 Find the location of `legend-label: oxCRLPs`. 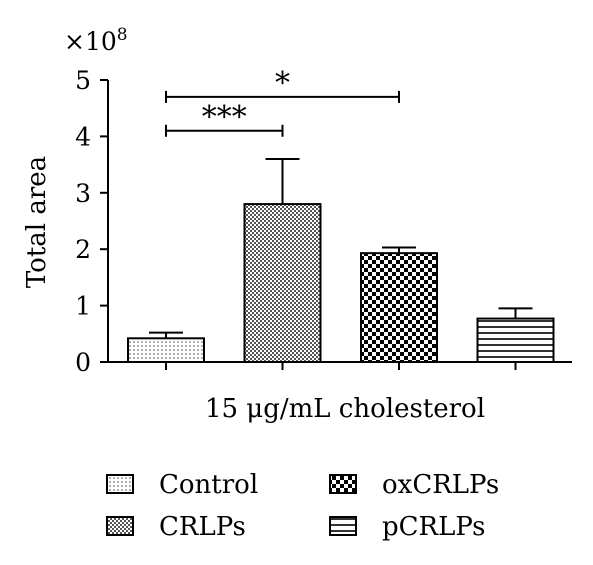

legend-label: oxCRLPs is located at coordinates (440, 485).